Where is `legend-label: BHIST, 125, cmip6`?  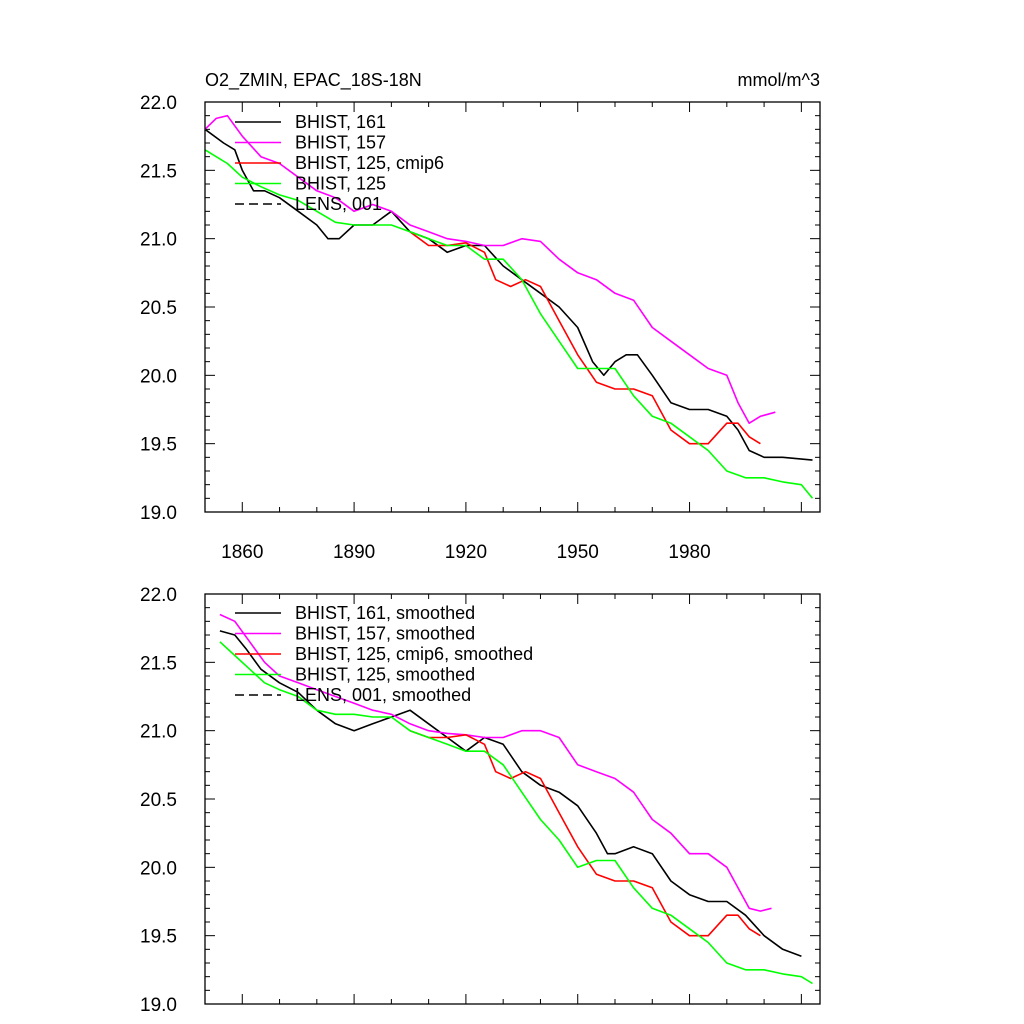
legend-label: BHIST, 125, cmip6 is located at coordinates (369, 163).